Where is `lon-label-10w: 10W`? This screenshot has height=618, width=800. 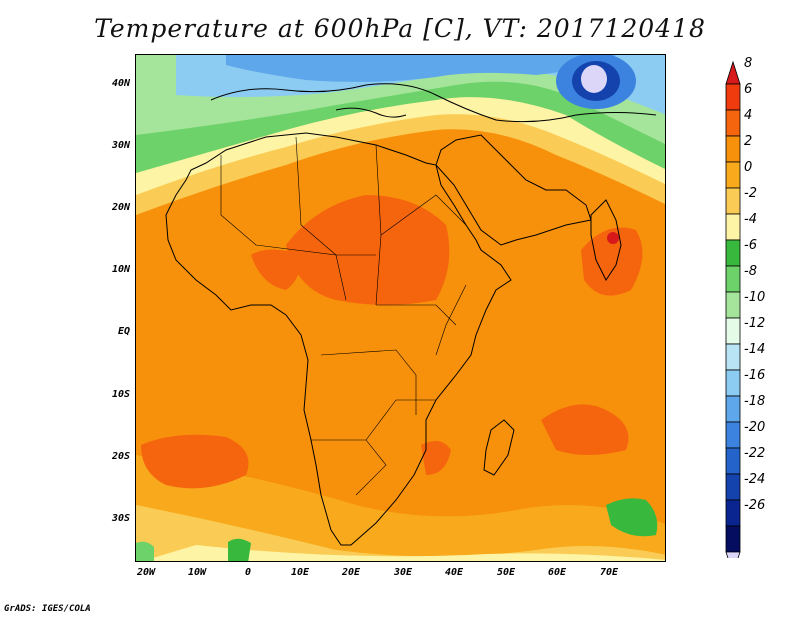 lon-label-10w: 10W is located at coordinates (197, 572).